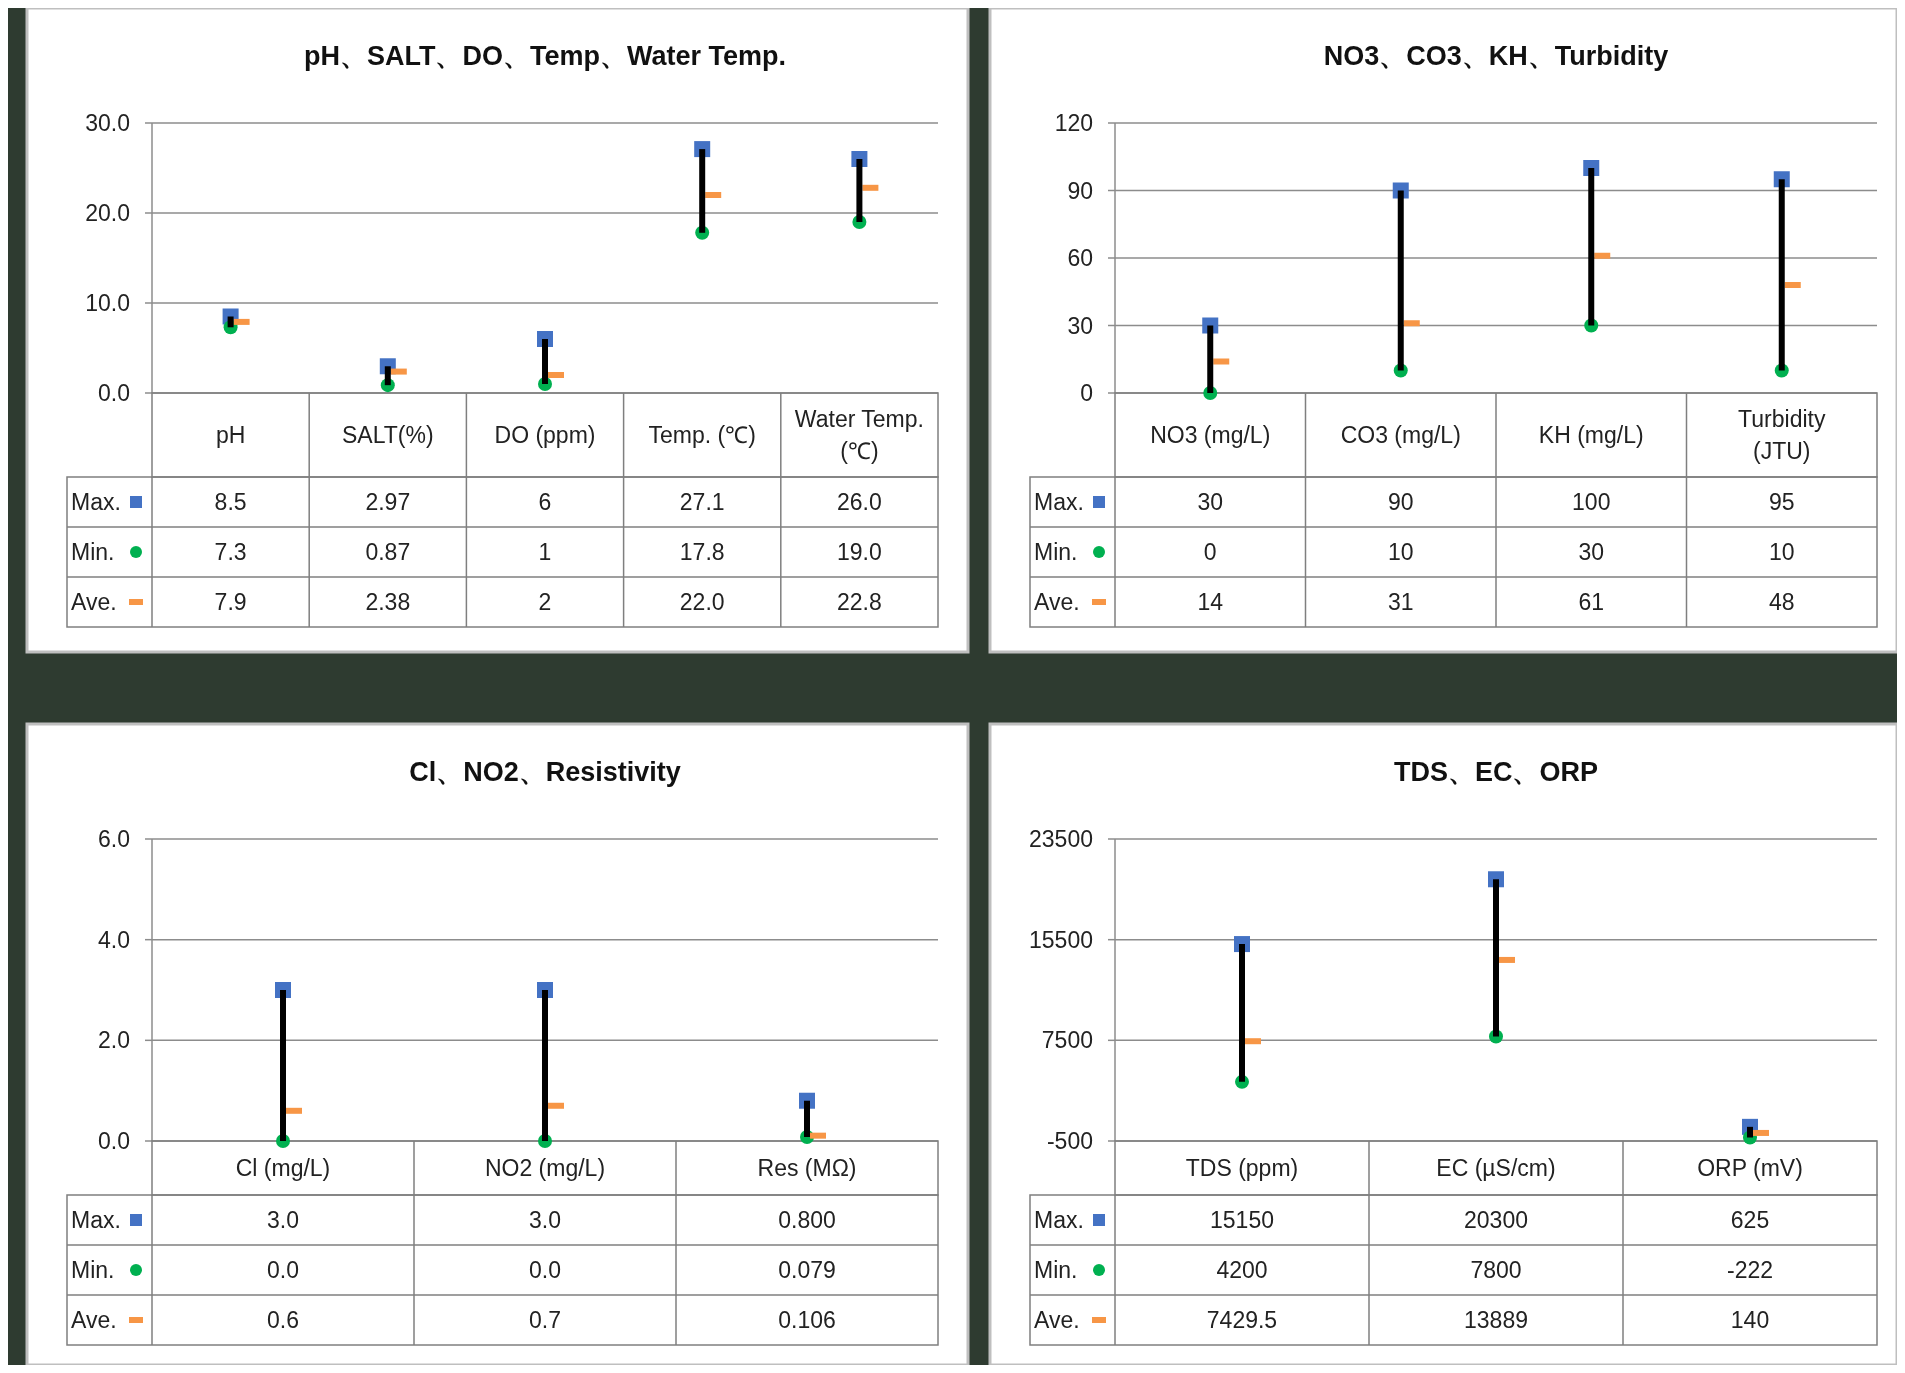  Describe the element at coordinates (1242, 1320) in the screenshot. I see `data-label: 7429.5` at that location.